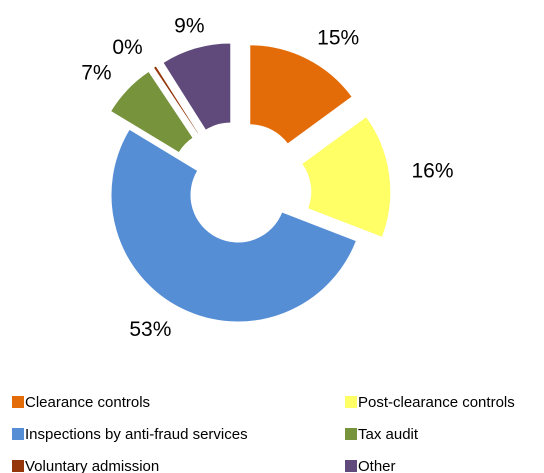 The height and width of the screenshot is (473, 544). What do you see at coordinates (87, 402) in the screenshot?
I see `legend-label: Clearance controls` at bounding box center [87, 402].